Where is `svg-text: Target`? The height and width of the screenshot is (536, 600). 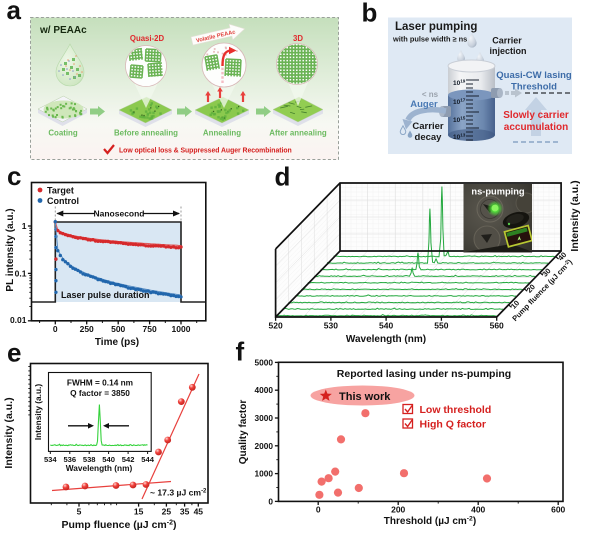
svg-text: Target is located at coordinates (60, 191).